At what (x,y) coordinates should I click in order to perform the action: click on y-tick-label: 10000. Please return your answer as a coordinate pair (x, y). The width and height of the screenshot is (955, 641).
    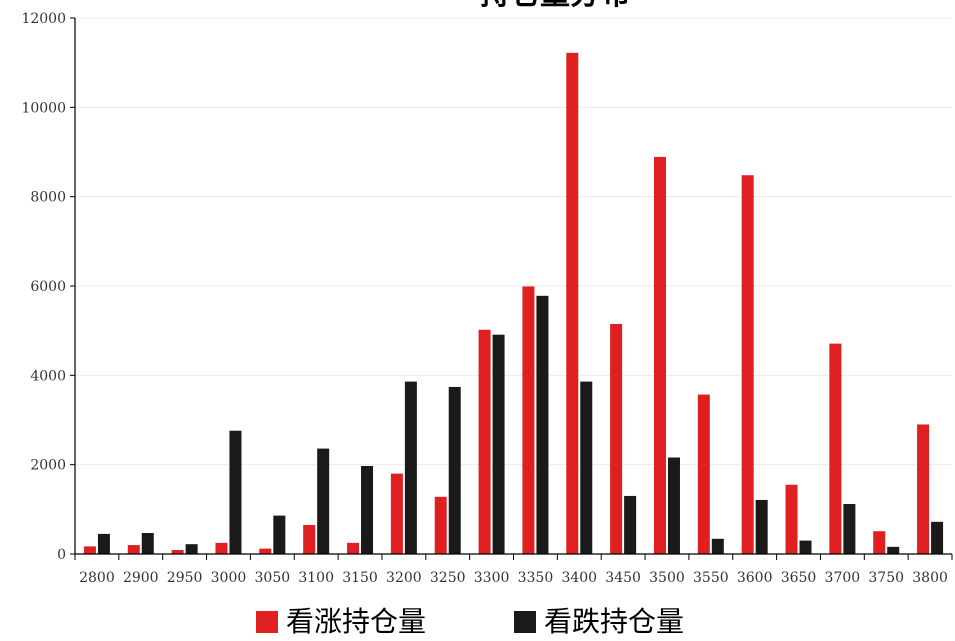
    Looking at the image, I should click on (43, 108).